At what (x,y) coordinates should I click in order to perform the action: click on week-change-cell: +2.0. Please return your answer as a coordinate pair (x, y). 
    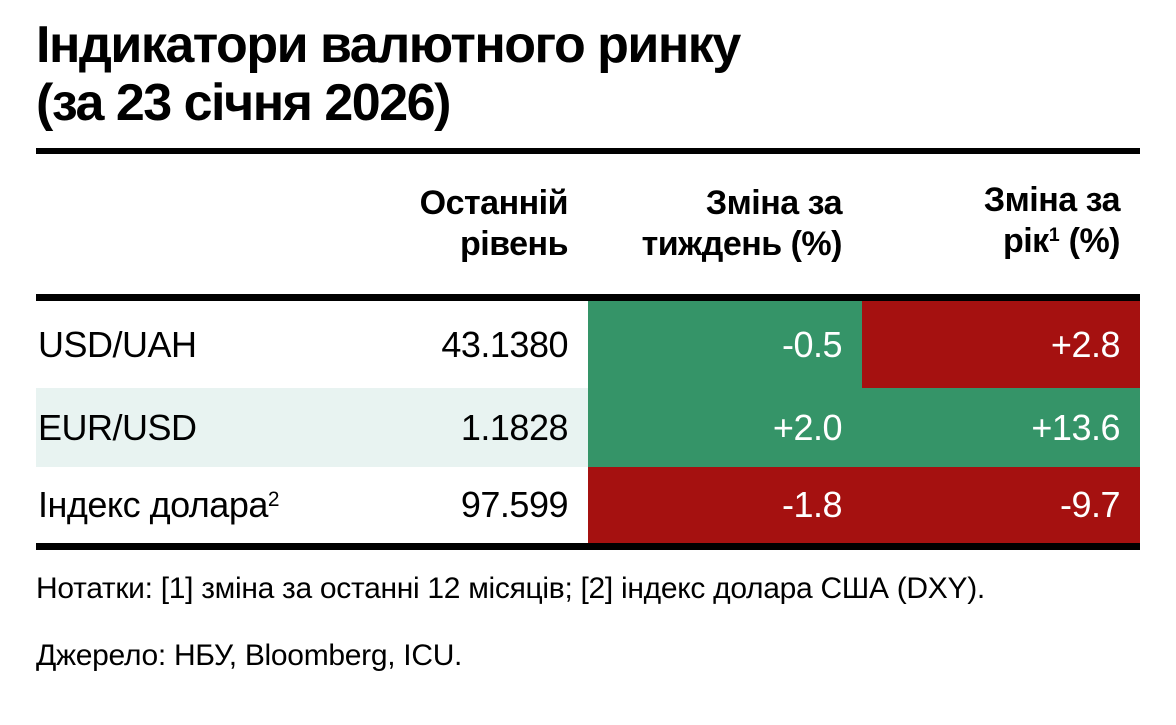
    Looking at the image, I should click on (725, 427).